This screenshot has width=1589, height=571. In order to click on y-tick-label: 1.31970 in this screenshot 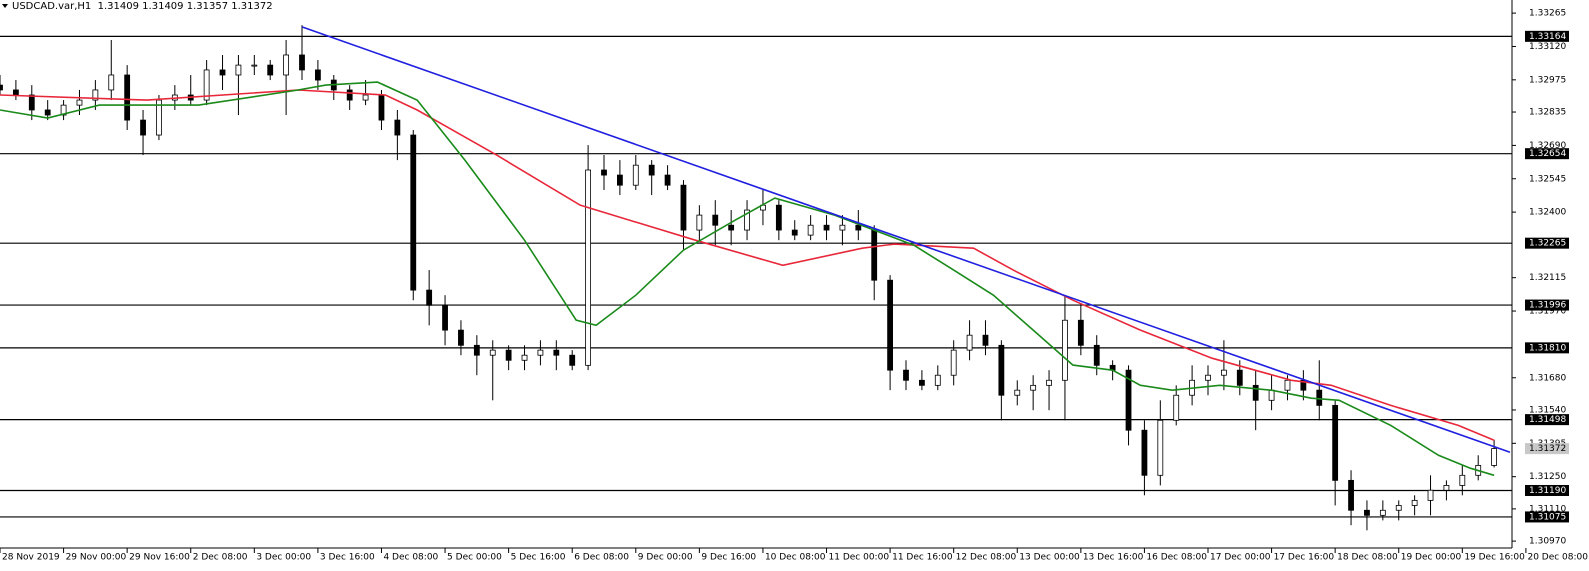, I will do `click(1547, 312)`.